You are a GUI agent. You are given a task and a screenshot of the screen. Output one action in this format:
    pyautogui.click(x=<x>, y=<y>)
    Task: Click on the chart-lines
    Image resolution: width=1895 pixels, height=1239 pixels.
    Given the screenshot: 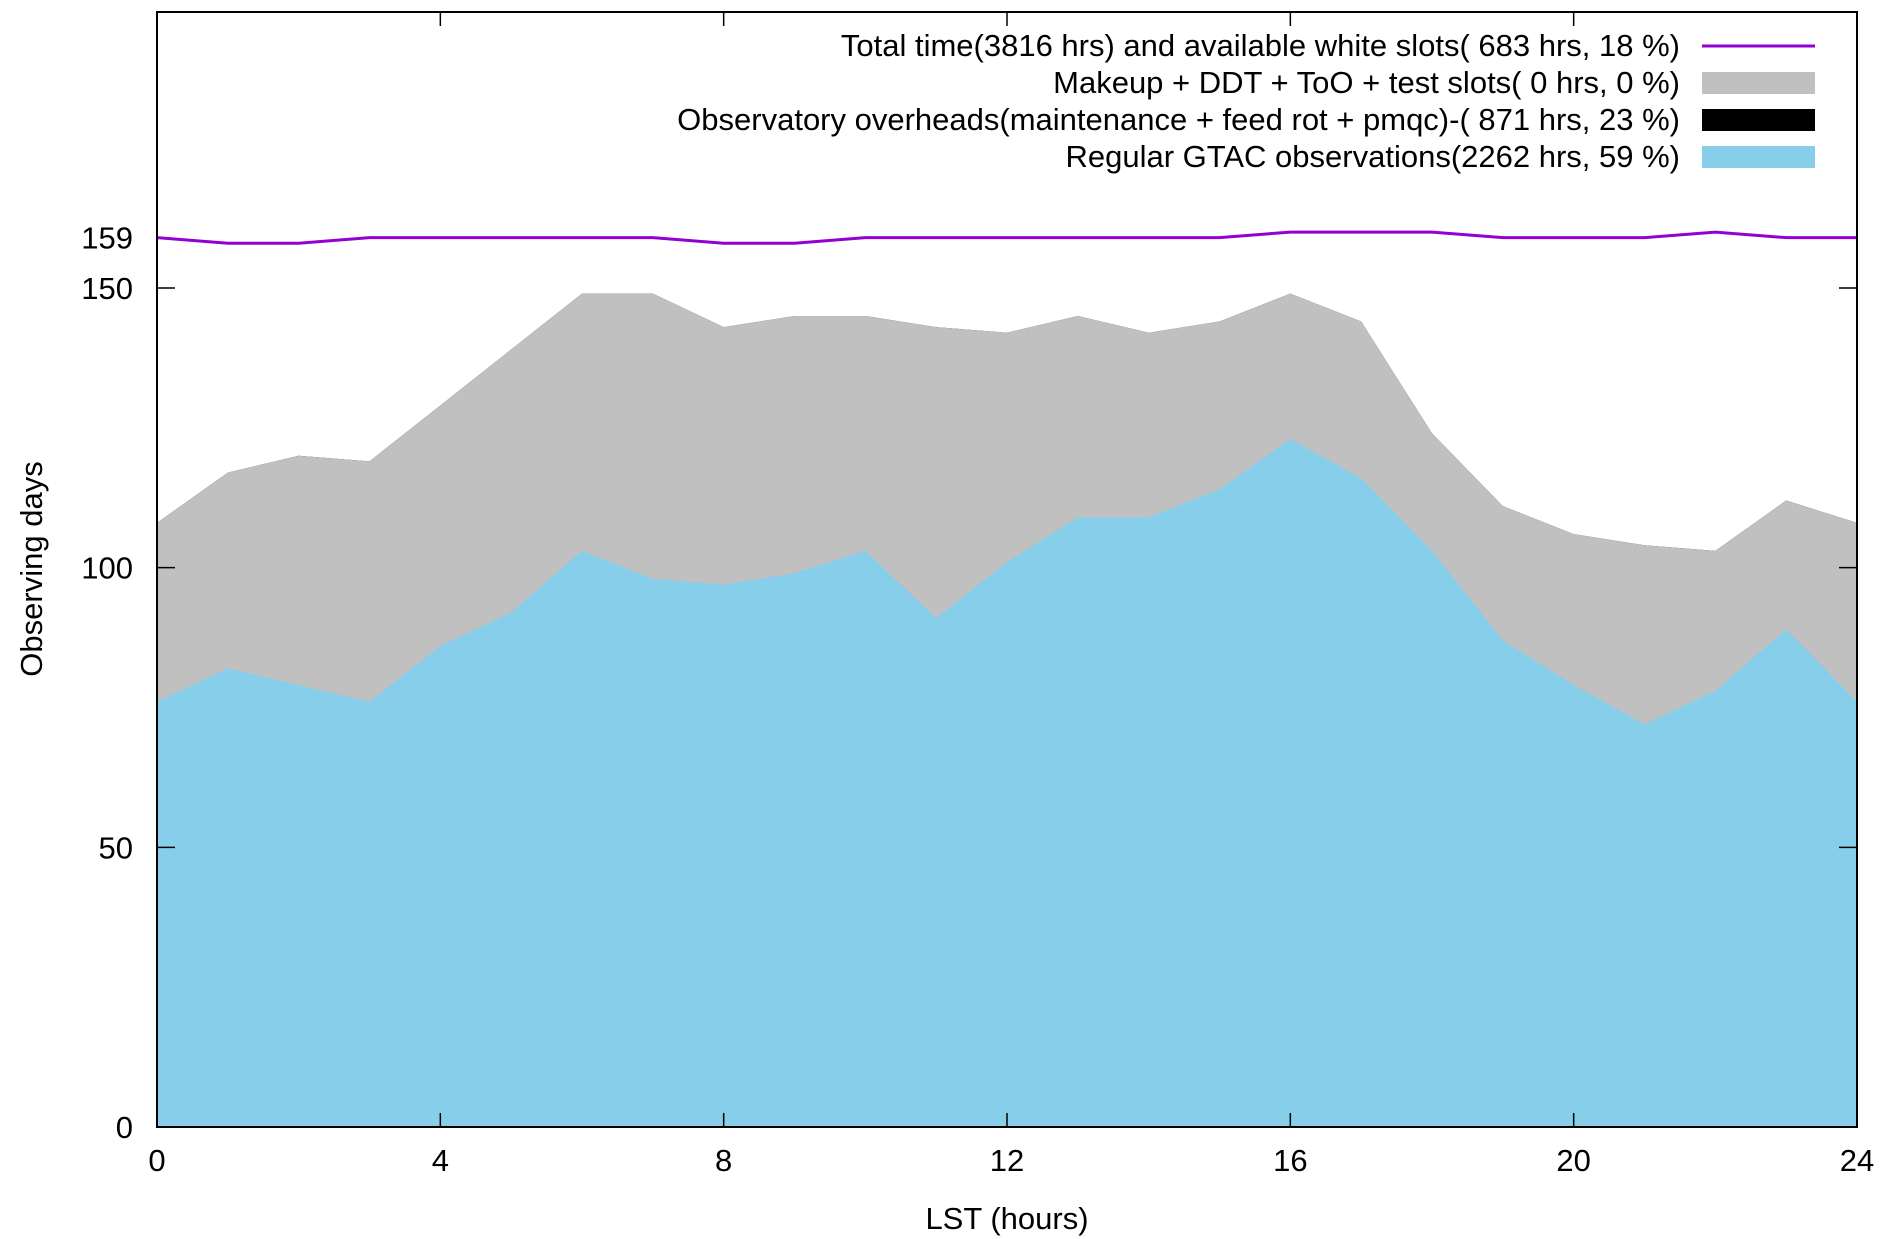 What is the action you would take?
    pyautogui.click(x=1006, y=237)
    